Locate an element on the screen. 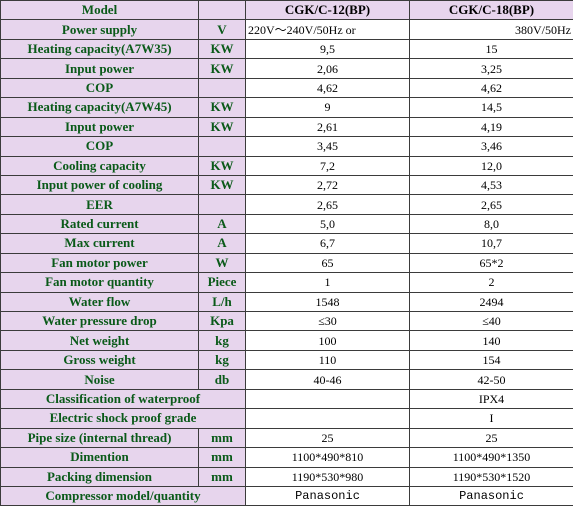  row-unit: Kpa is located at coordinates (222, 321).